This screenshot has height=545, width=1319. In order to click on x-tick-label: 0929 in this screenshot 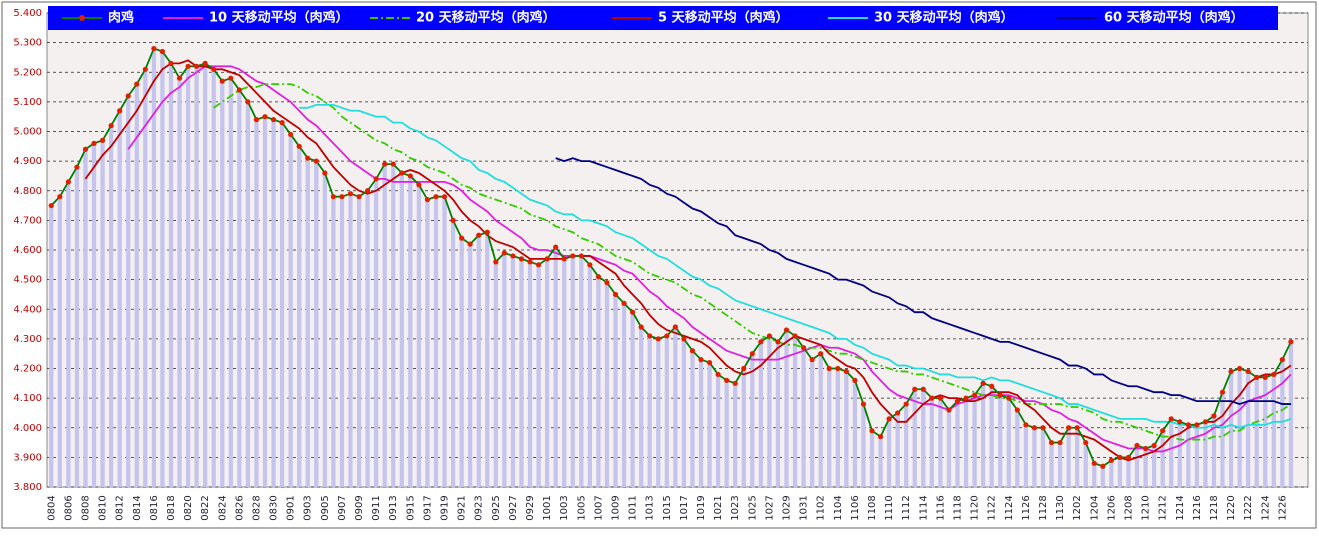, I will do `click(530, 507)`.